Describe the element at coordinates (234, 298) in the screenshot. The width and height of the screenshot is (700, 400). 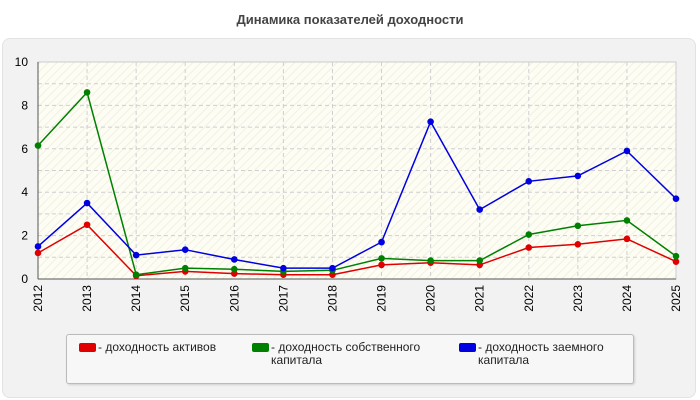
I see `x-tick-label: 2016` at that location.